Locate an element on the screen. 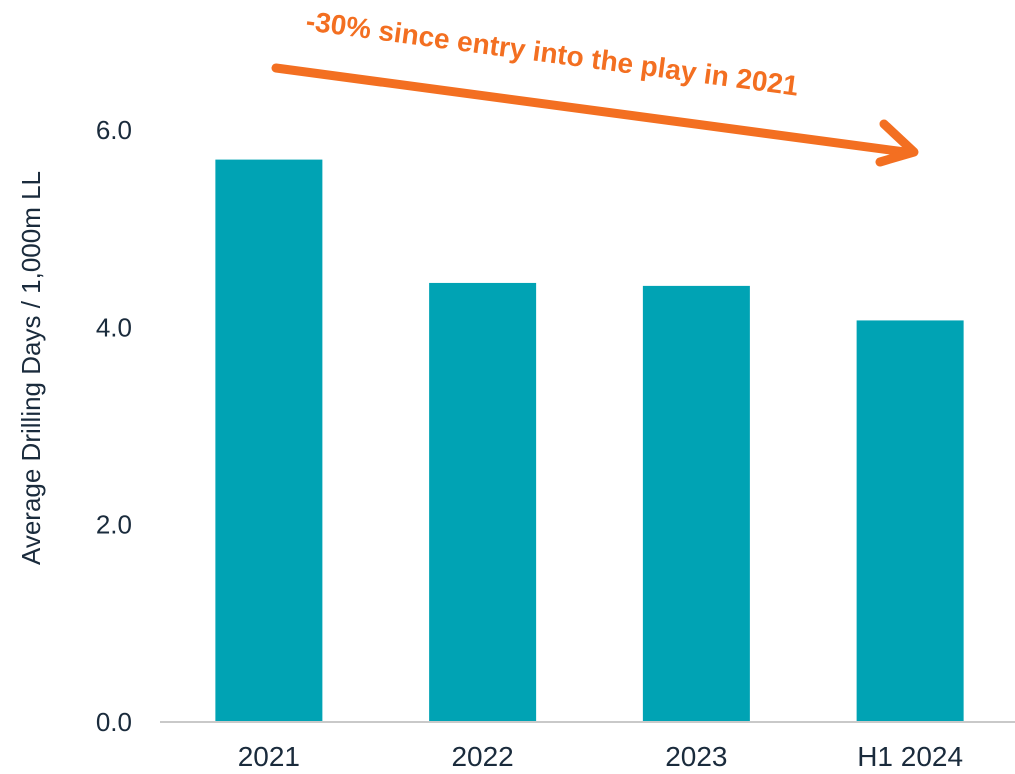  x-tick-label: 2022 is located at coordinates (482, 756).